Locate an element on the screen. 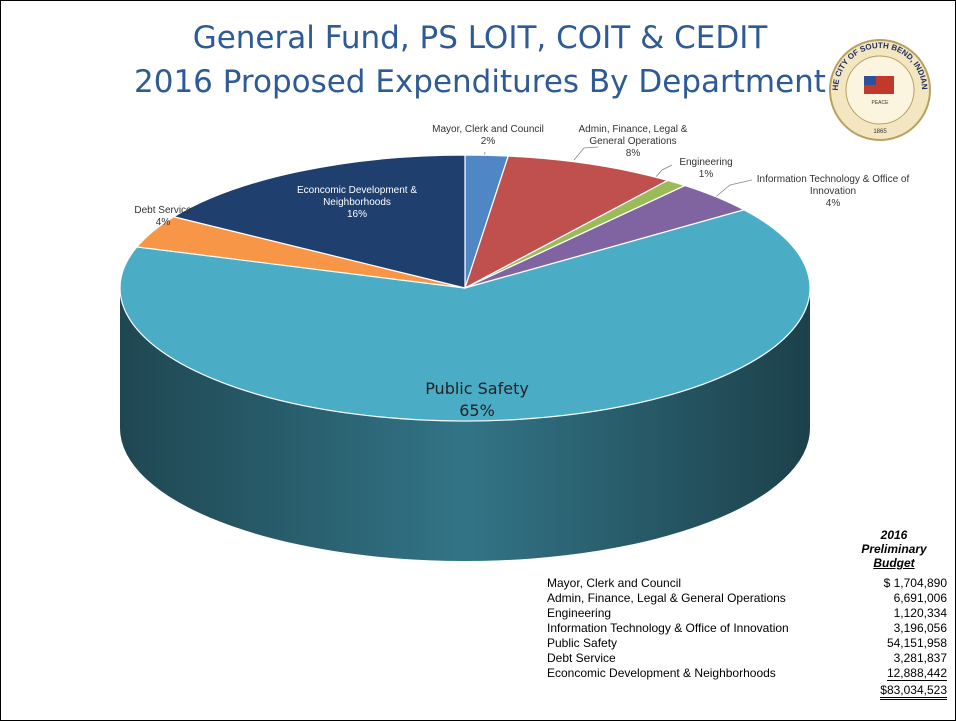 The image size is (956, 721). row-value: $ 1,704,890 is located at coordinates (915, 583).